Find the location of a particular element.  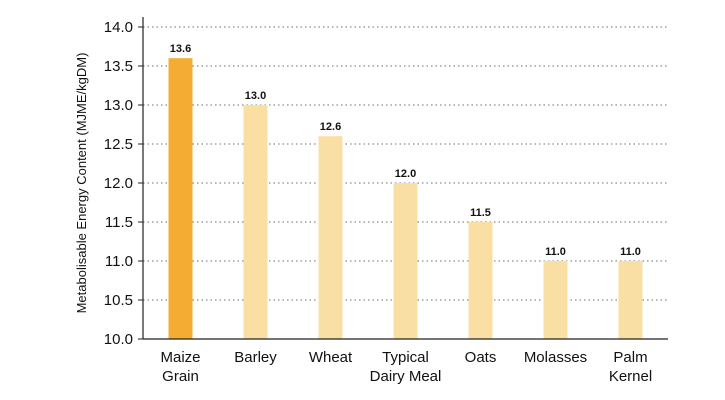

category-label: Oats is located at coordinates (481, 357).